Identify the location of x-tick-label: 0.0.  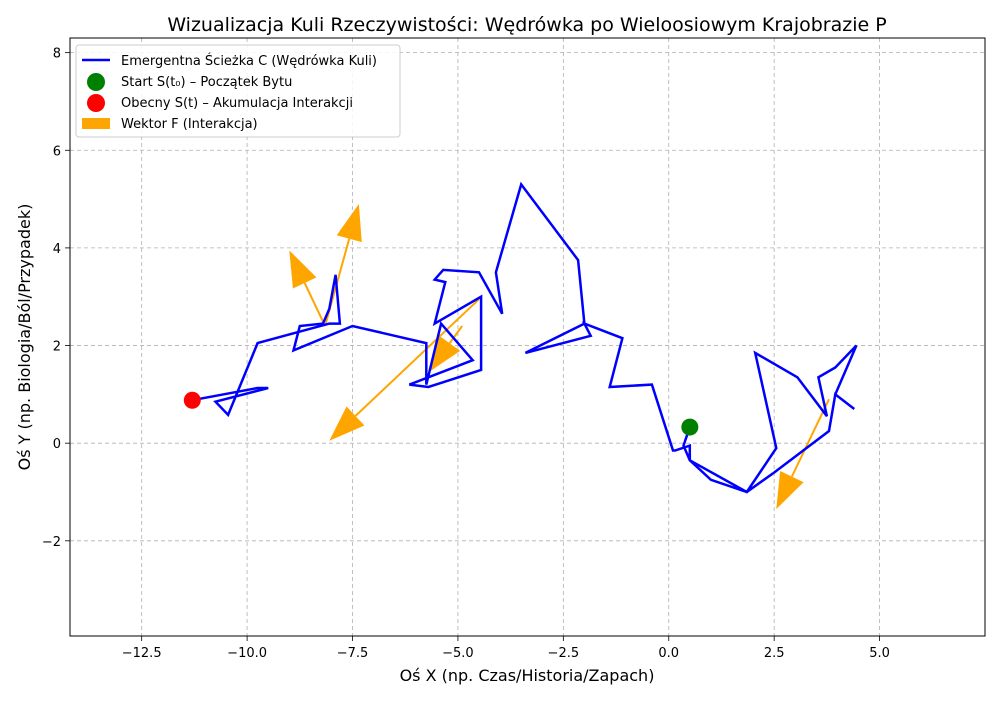
(668, 653).